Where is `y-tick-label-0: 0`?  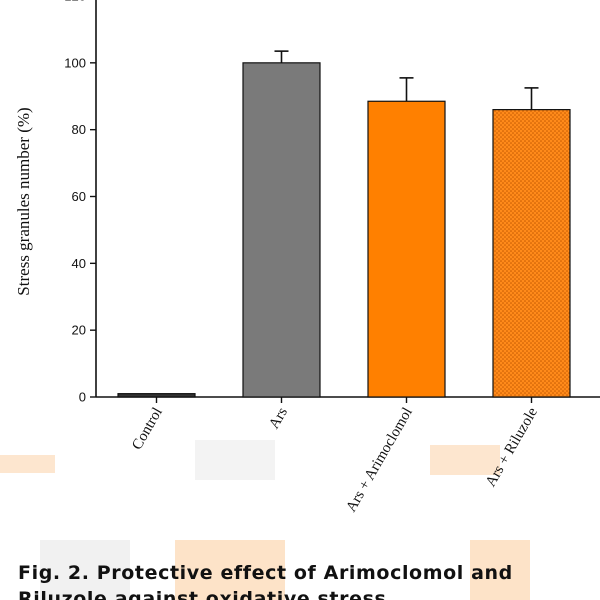
y-tick-label-0: 0 is located at coordinates (82, 397).